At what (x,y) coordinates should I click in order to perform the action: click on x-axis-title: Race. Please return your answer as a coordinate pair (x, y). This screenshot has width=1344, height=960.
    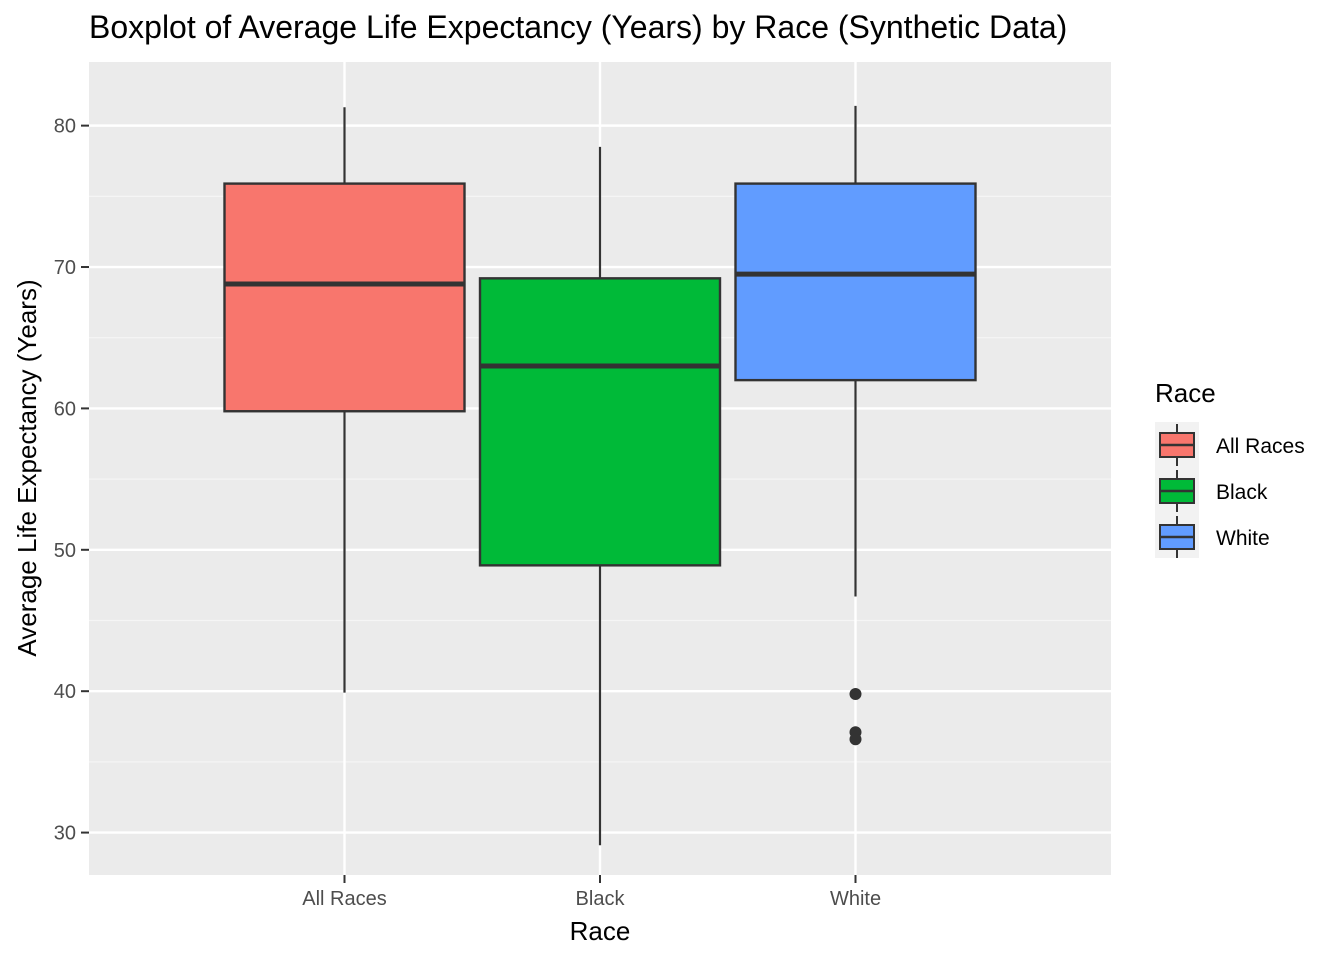
    Looking at the image, I should click on (600, 931).